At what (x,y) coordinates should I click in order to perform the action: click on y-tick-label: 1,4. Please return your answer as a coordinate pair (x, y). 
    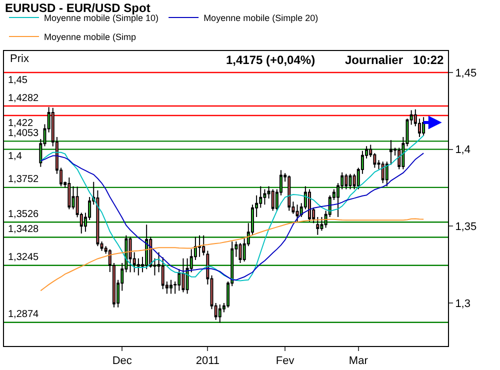
    Looking at the image, I should click on (462, 150).